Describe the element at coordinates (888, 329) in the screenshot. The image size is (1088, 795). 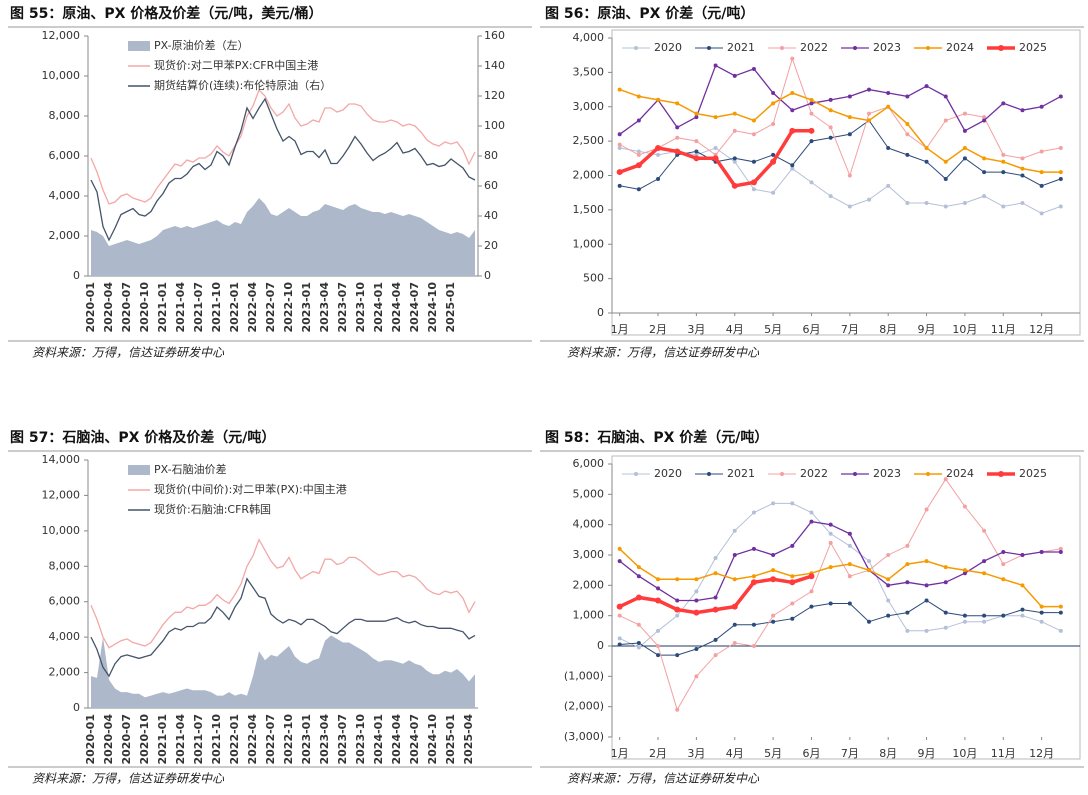
I see `x-tick-label: 8月` at that location.